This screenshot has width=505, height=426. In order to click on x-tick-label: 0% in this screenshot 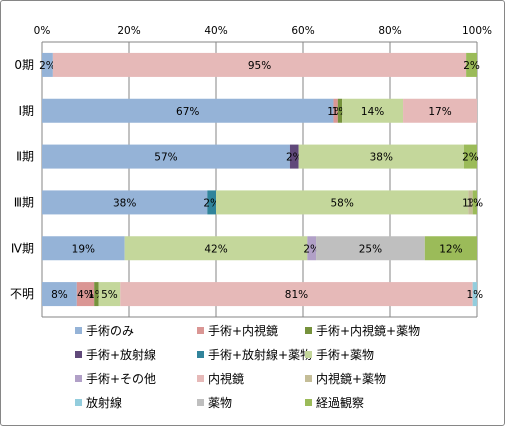, I will do `click(42, 31)`.